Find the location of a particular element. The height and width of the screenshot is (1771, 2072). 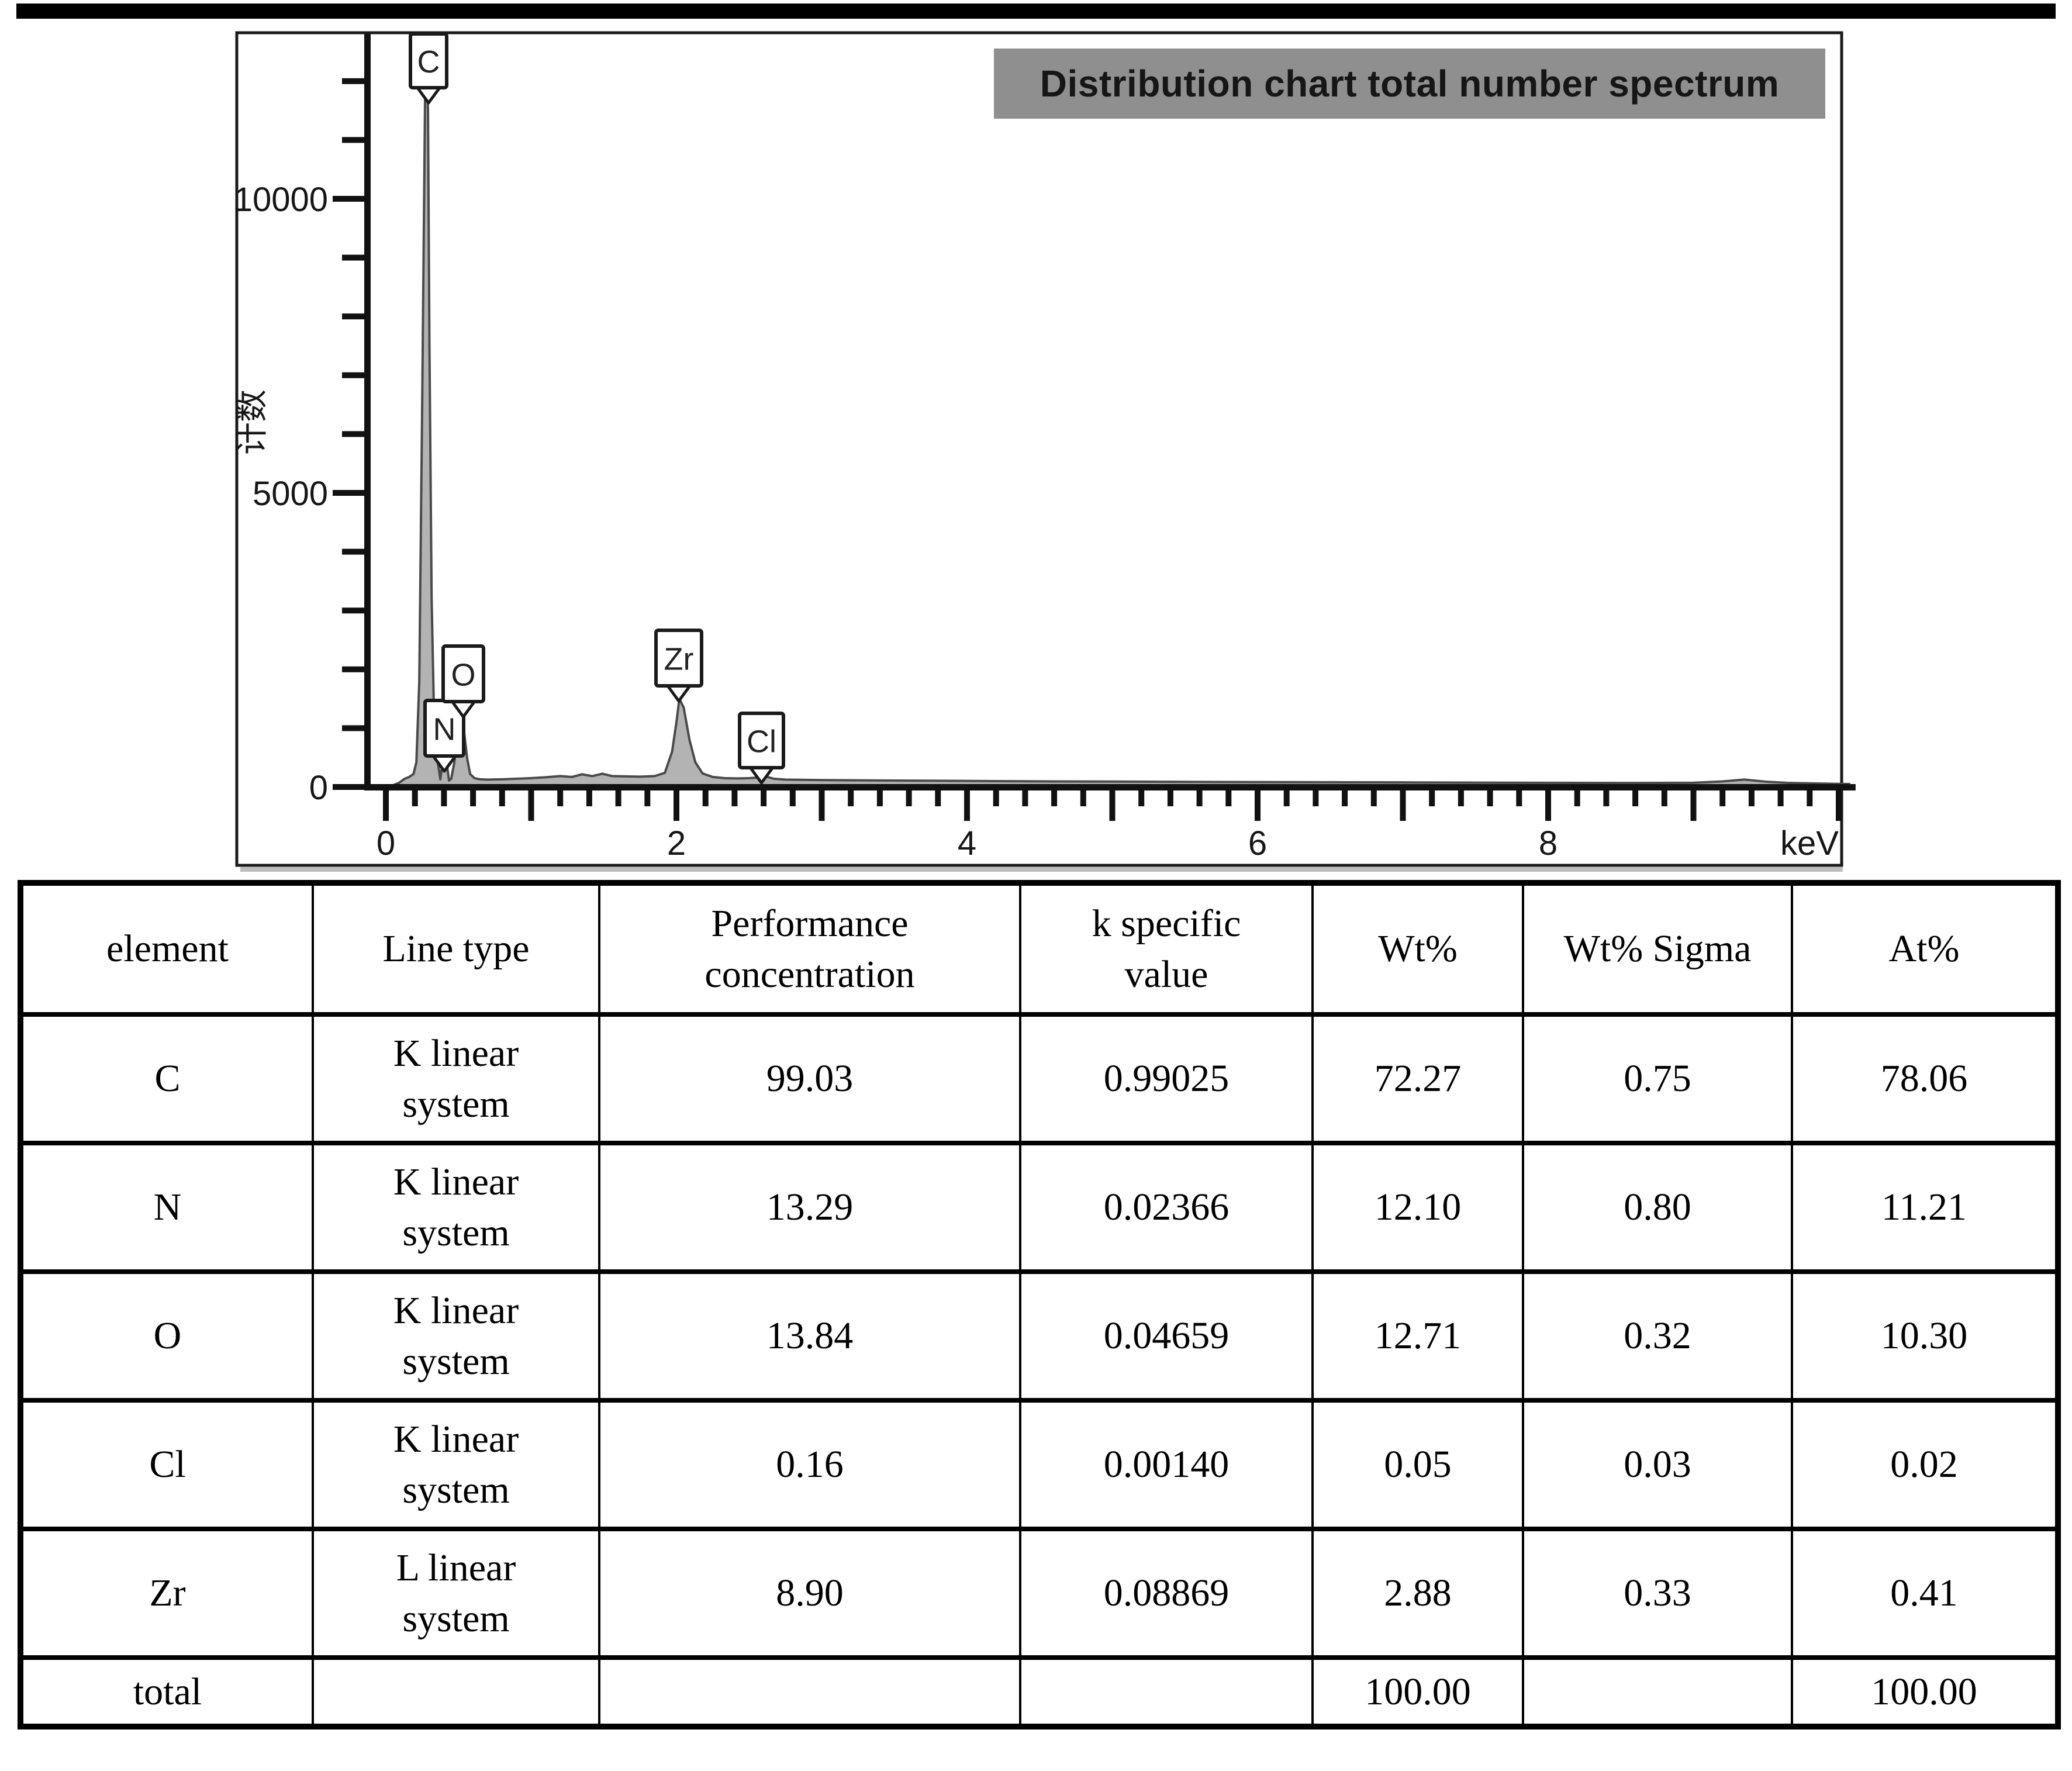

table-cell-r5-c2 is located at coordinates (809, 1692).